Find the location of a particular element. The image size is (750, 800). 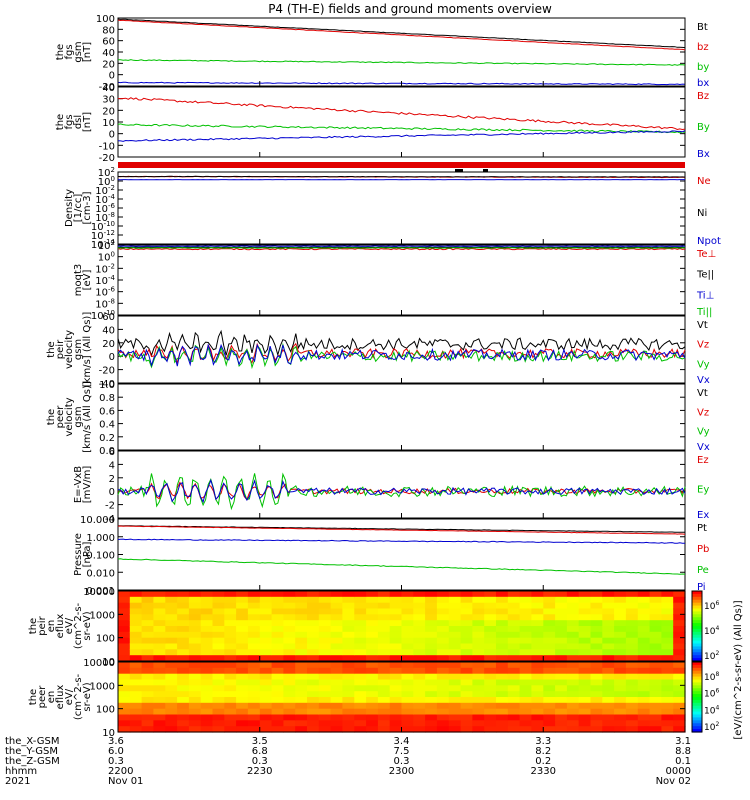

xtick-label: 2300 is located at coordinates (401, 771).